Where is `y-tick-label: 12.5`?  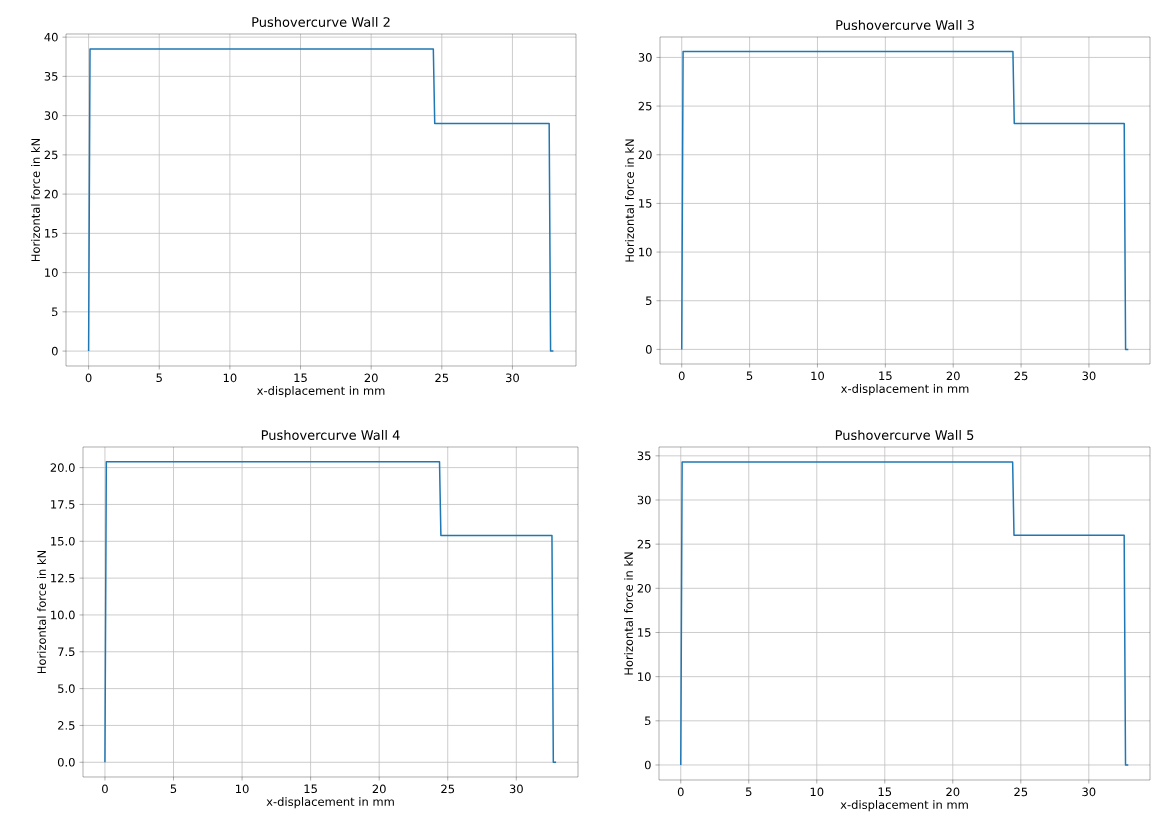 y-tick-label: 12.5 is located at coordinates (63, 578).